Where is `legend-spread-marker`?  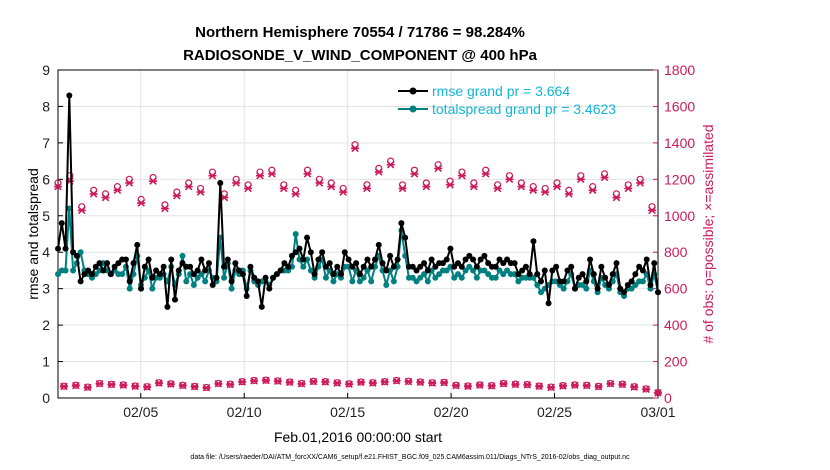 legend-spread-marker is located at coordinates (413, 109).